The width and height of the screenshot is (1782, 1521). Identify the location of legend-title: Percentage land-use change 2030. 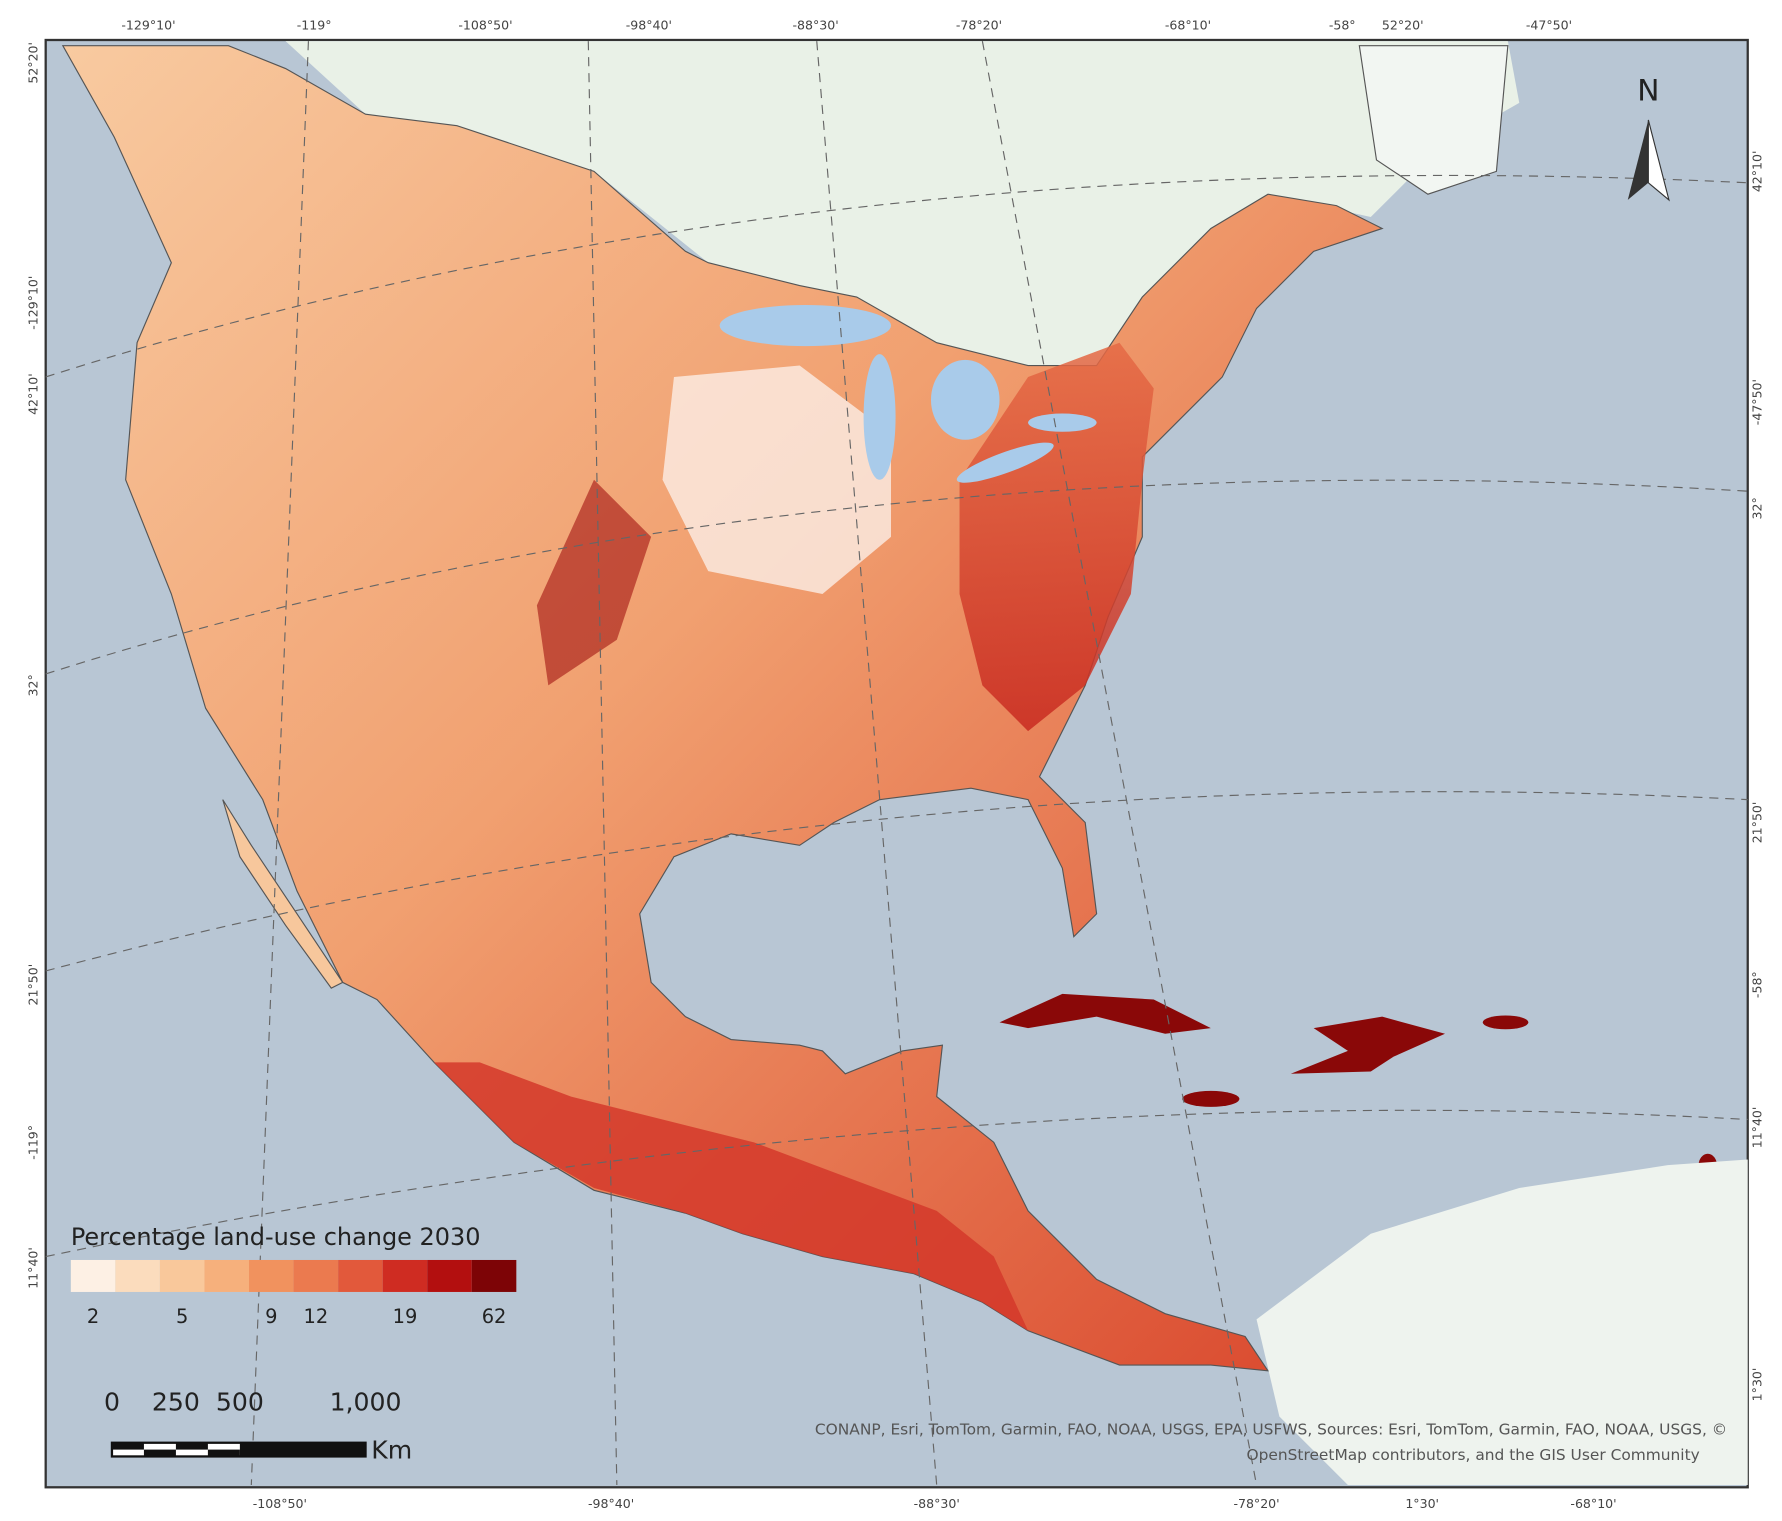
(276, 1237).